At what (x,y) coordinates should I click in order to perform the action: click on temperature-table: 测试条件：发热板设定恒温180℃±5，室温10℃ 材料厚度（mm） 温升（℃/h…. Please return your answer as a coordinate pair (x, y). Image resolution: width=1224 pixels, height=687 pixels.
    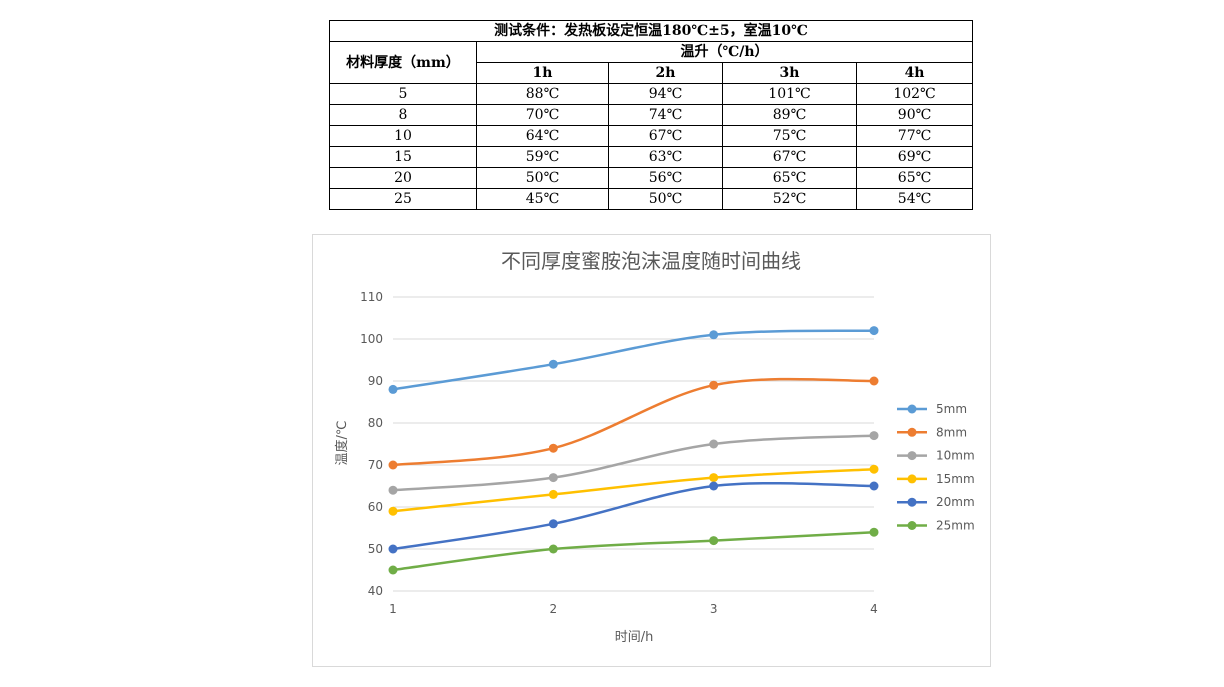
    Looking at the image, I should click on (651, 115).